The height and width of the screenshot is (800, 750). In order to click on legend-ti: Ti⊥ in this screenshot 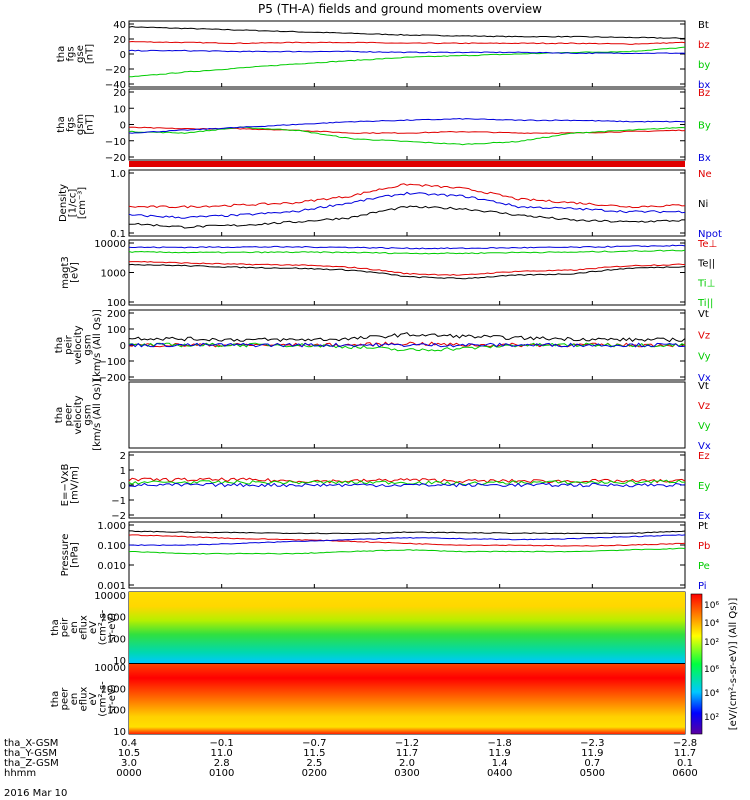, I will do `click(706, 283)`.